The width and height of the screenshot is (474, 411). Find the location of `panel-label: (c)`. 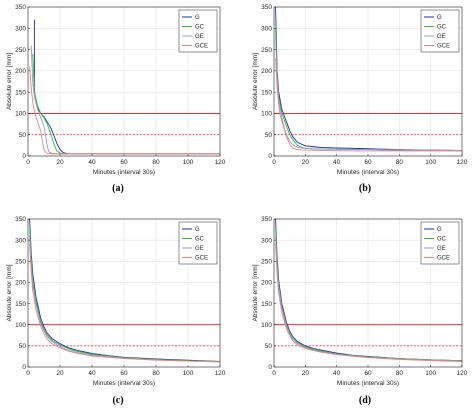

panel-label: (c) is located at coordinates (117, 400).